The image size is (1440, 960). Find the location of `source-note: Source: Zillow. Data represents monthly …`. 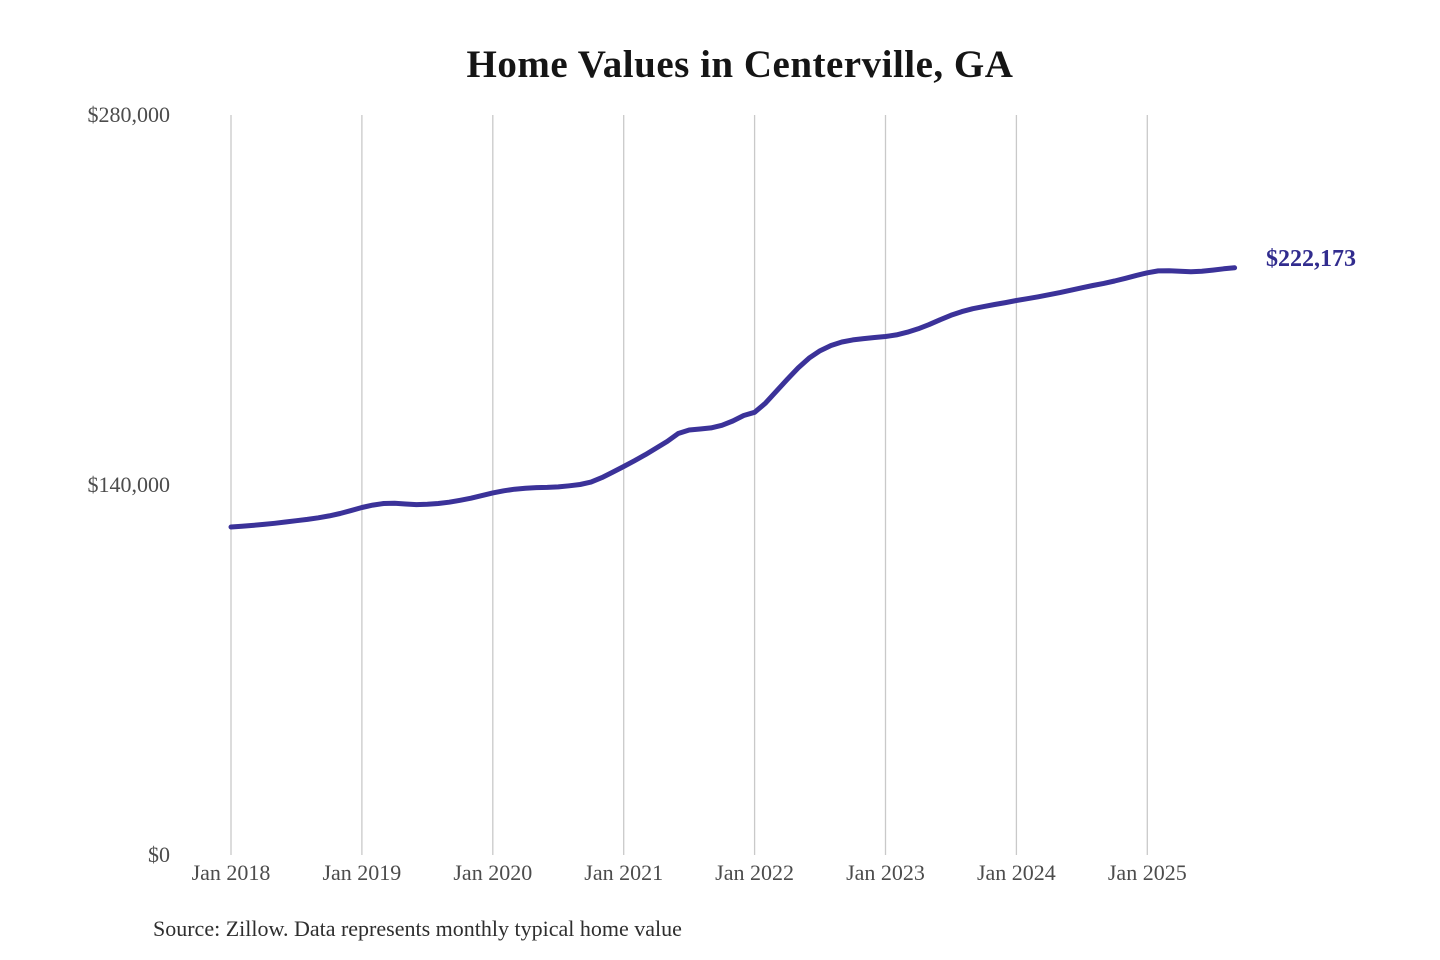

source-note: Source: Zillow. Data represents monthly … is located at coordinates (417, 928).